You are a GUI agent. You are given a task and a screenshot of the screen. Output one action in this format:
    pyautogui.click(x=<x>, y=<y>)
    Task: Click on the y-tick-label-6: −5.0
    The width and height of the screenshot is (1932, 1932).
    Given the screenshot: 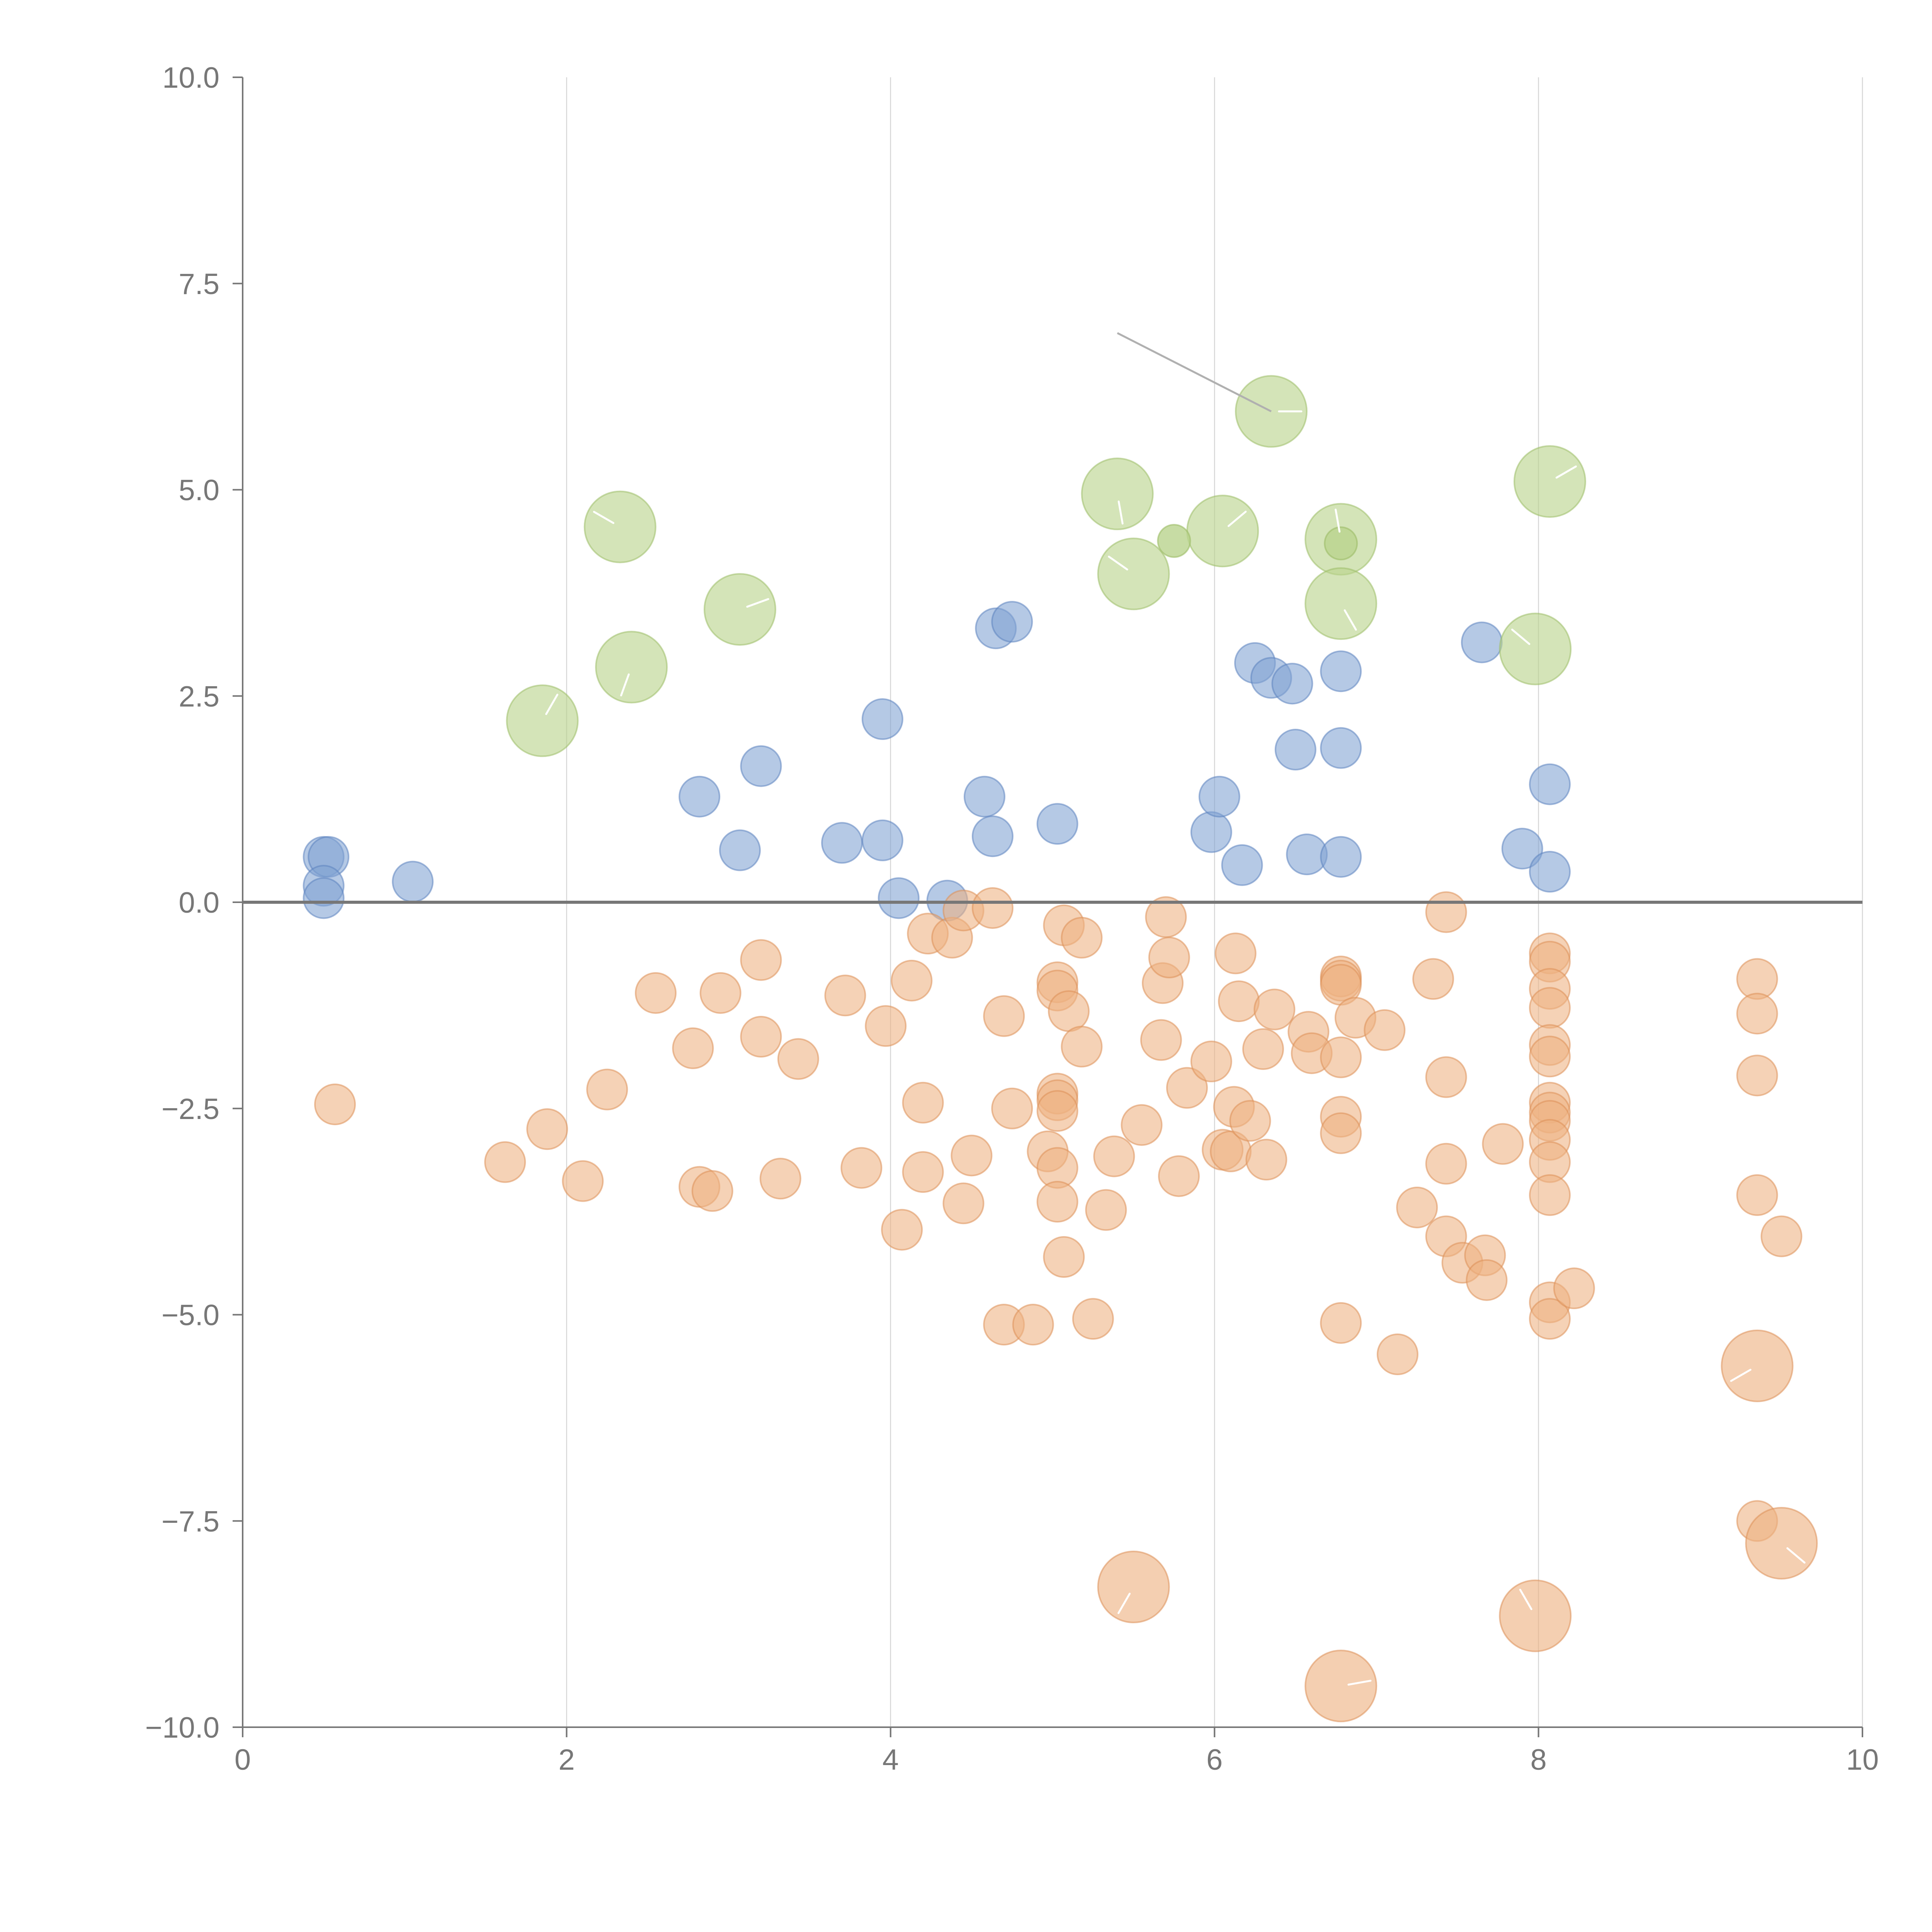 What is the action you would take?
    pyautogui.click(x=191, y=1315)
    